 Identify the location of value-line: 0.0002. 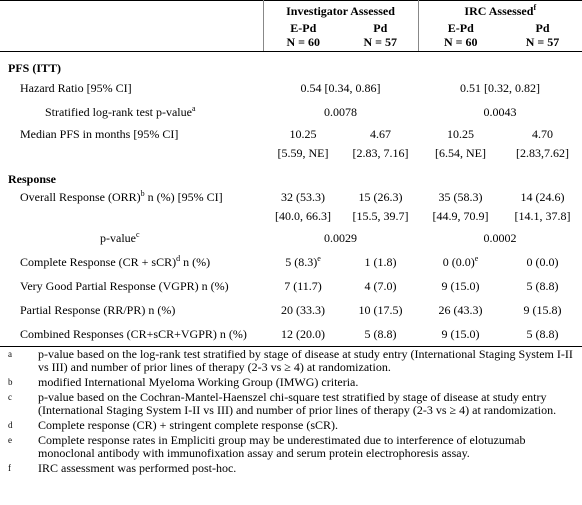
(500, 238).